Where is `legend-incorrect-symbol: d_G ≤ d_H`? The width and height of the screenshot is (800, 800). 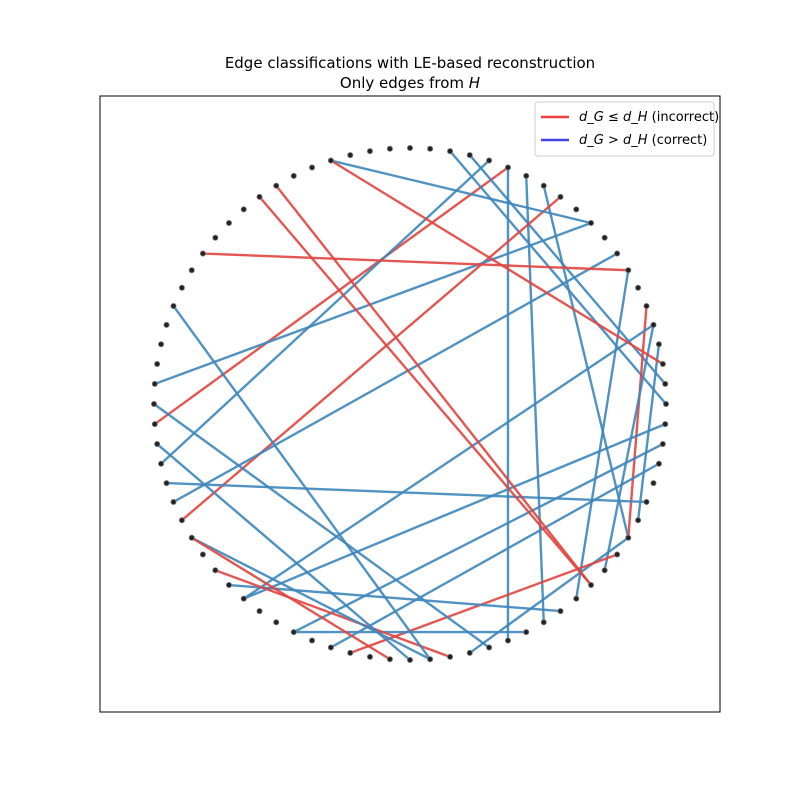
legend-incorrect-symbol: d_G ≤ d_H is located at coordinates (613, 117).